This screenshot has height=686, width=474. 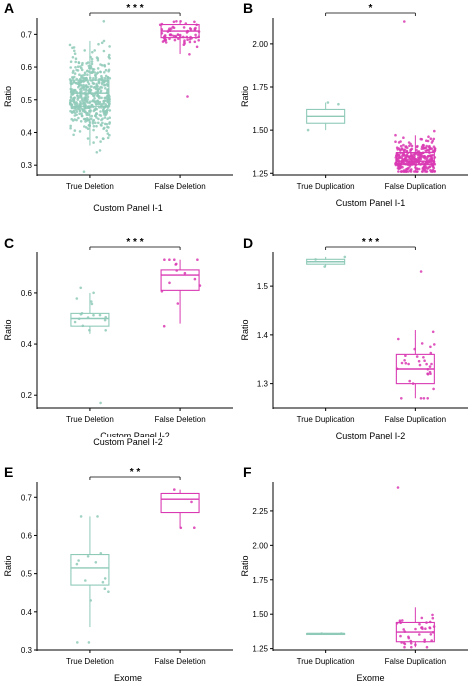 What do you see at coordinates (90, 569) in the screenshot?
I see `box` at bounding box center [90, 569].